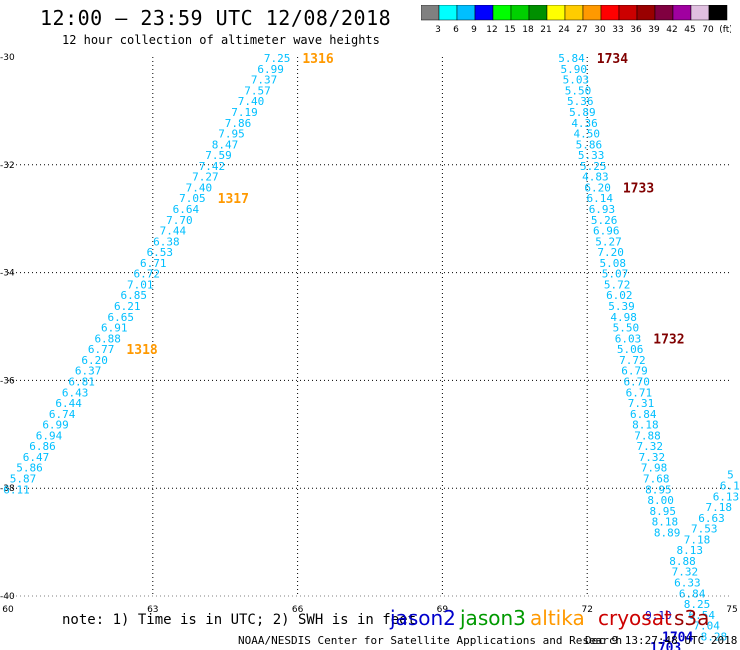 This screenshot has height=650, width=740. What do you see at coordinates (545, 30) in the screenshot?
I see `colorbar-tick-label: 21` at bounding box center [545, 30].